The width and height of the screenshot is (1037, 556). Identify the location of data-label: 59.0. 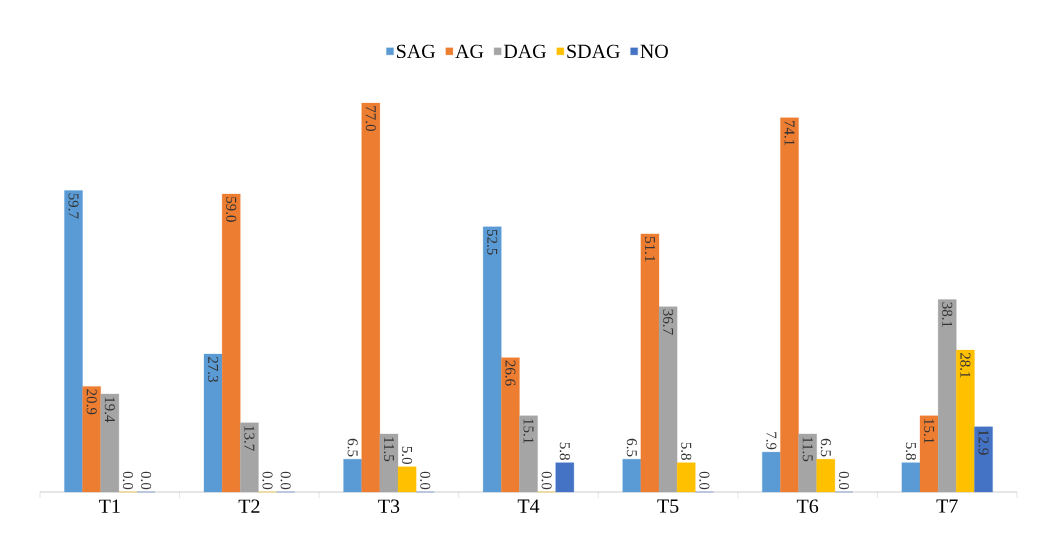
(231, 209).